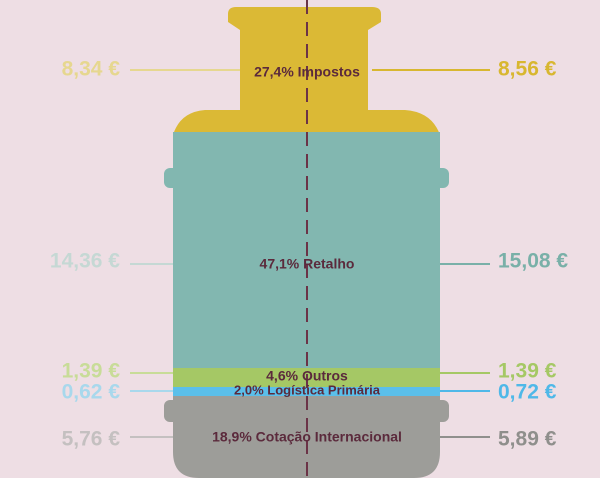  Describe the element at coordinates (91, 371) in the screenshot. I see `value-before: 1,39 €` at that location.